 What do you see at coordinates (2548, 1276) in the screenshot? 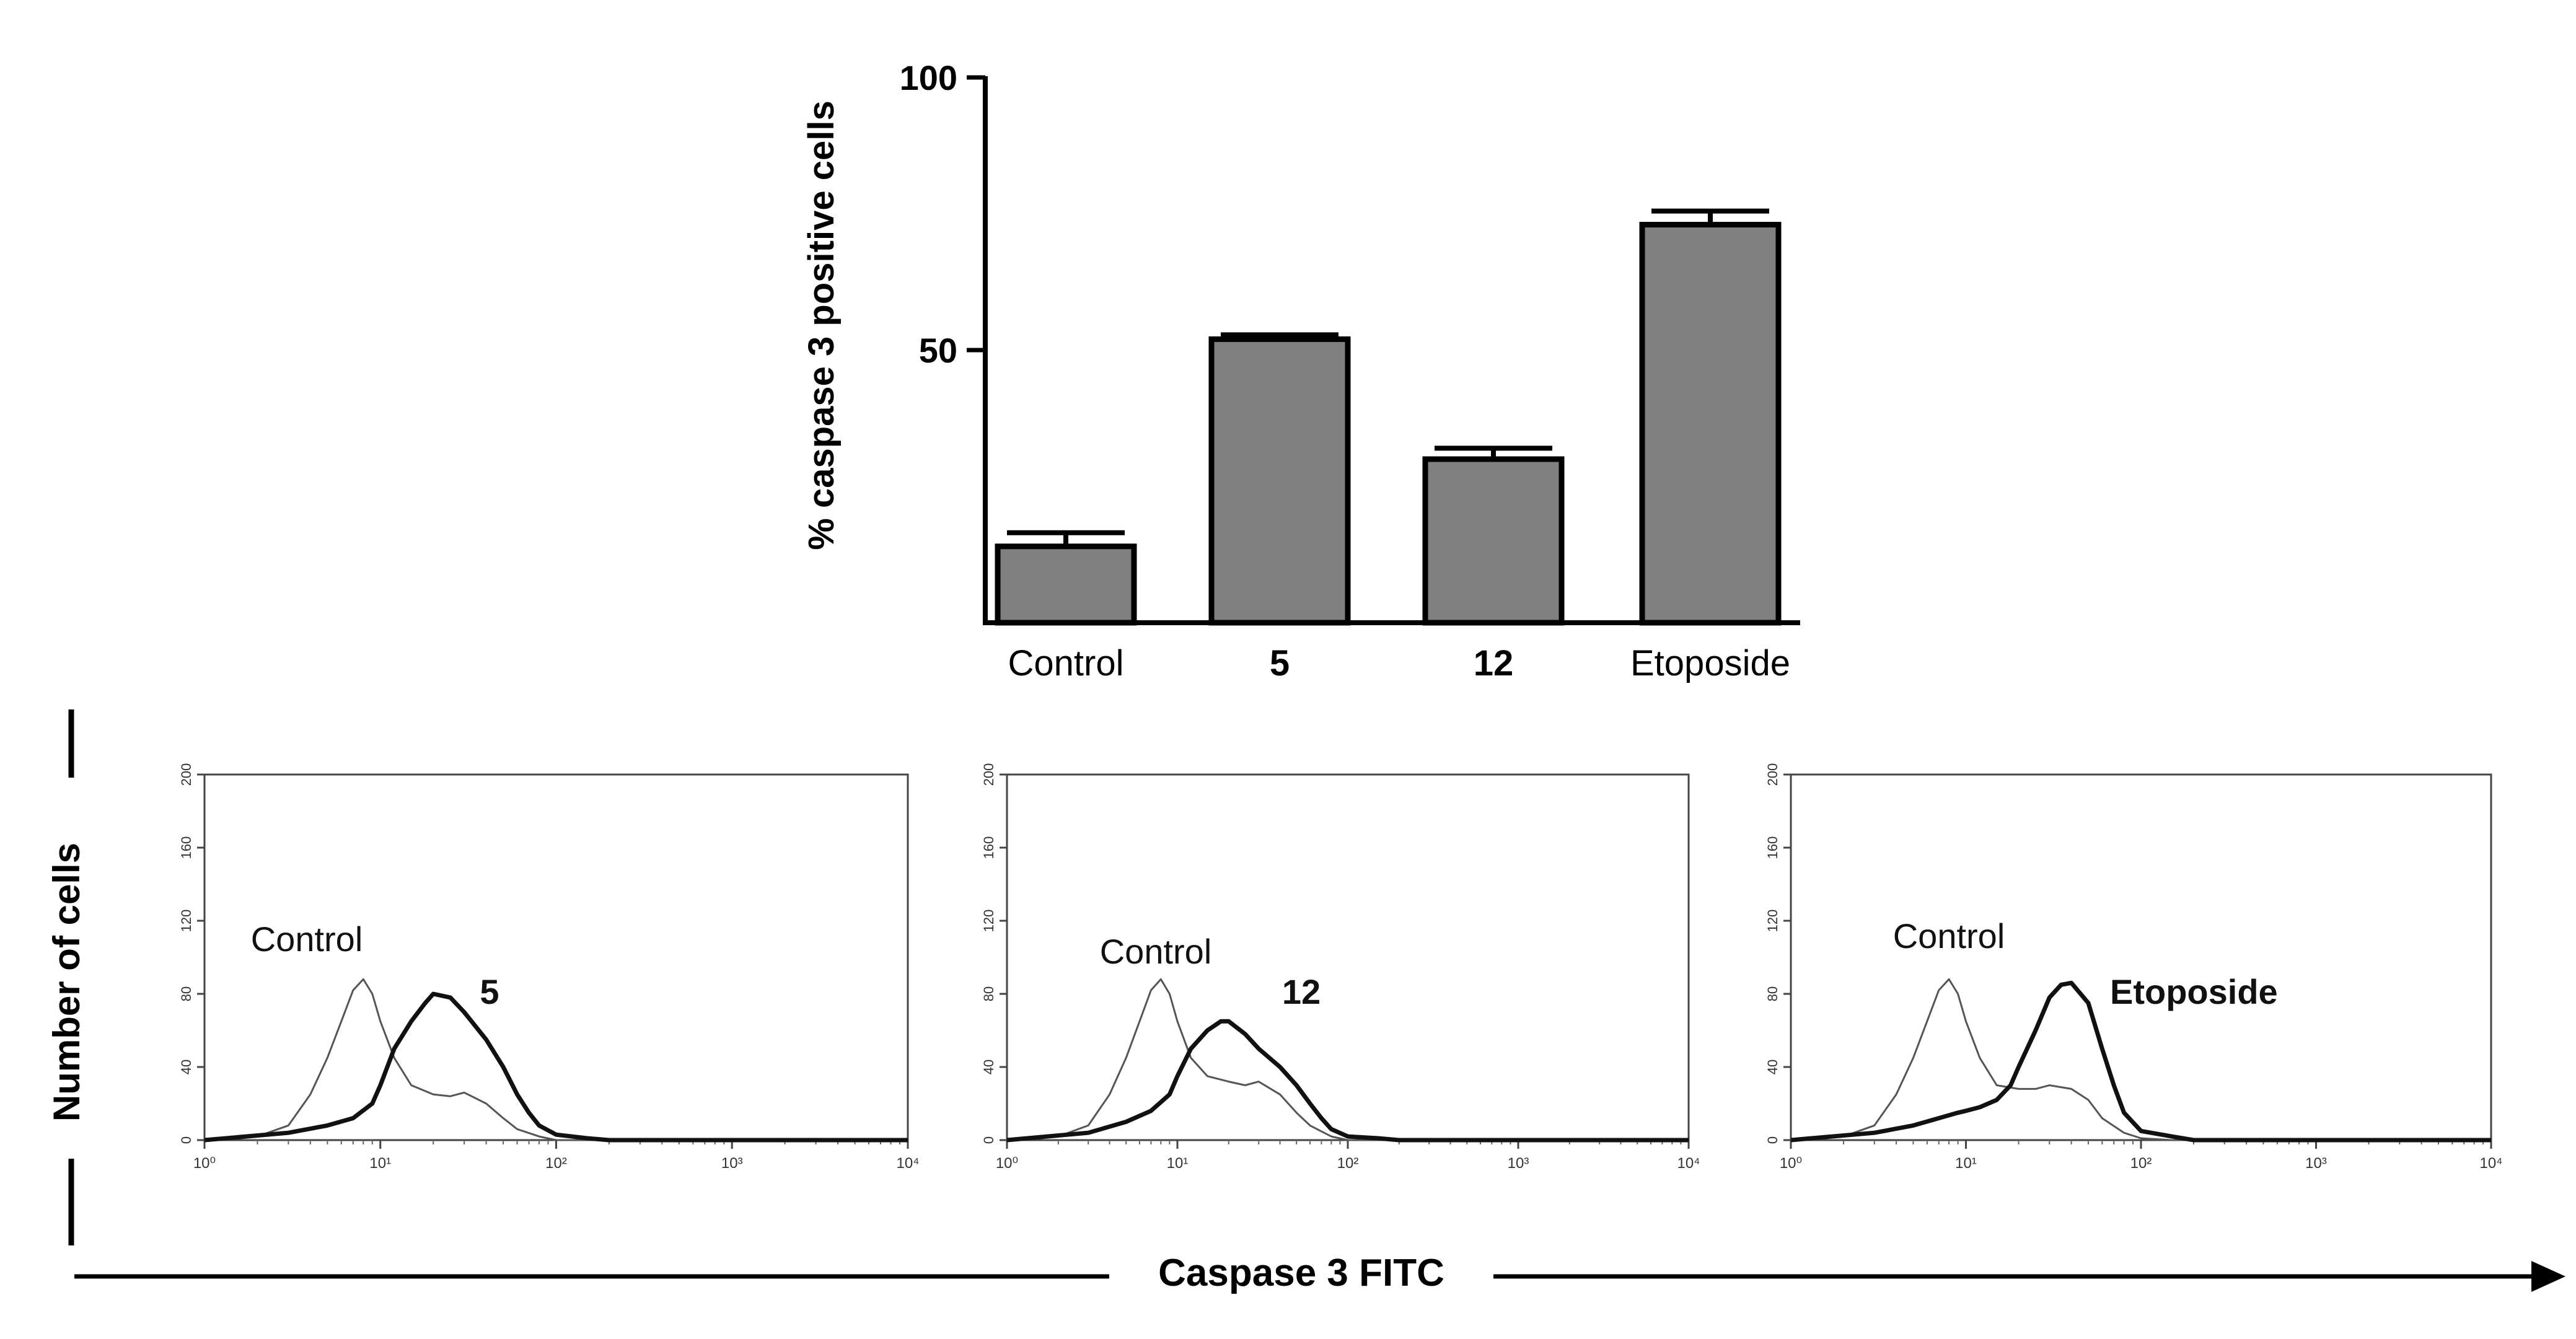
I see `x-arrow-head` at bounding box center [2548, 1276].